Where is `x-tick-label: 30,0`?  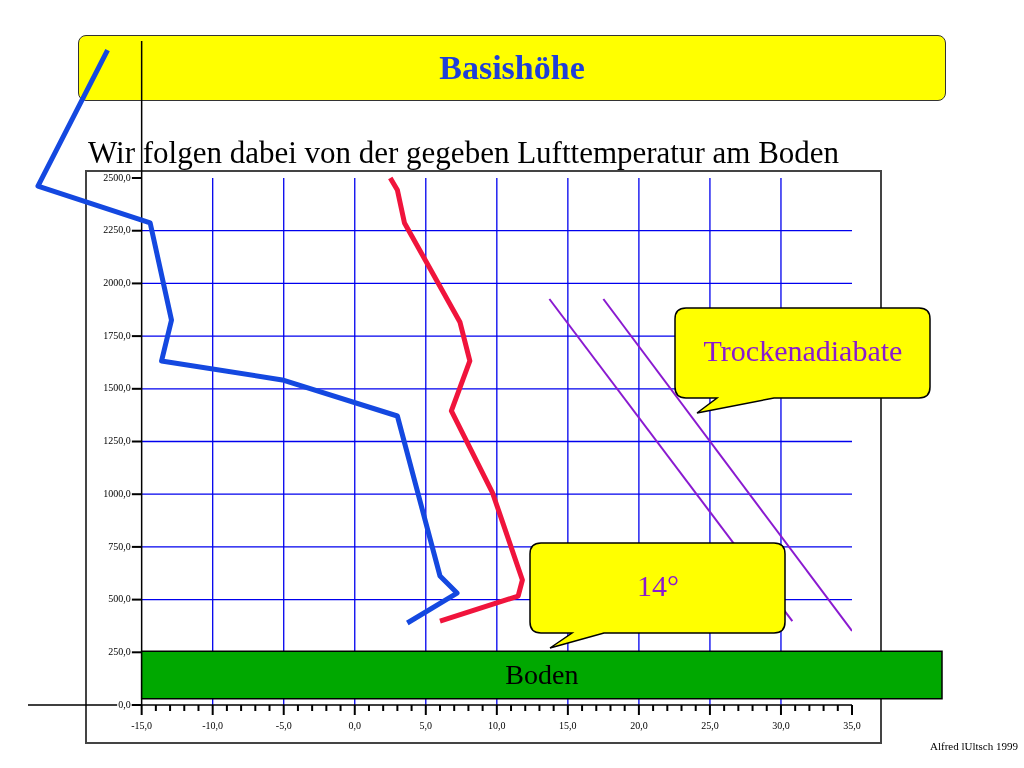 x-tick-label: 30,0 is located at coordinates (781, 725).